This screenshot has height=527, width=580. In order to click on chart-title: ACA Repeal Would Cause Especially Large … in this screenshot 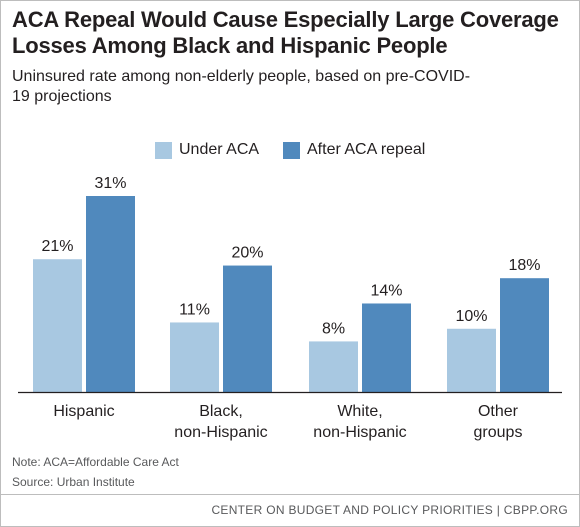, I will do `click(285, 32)`.